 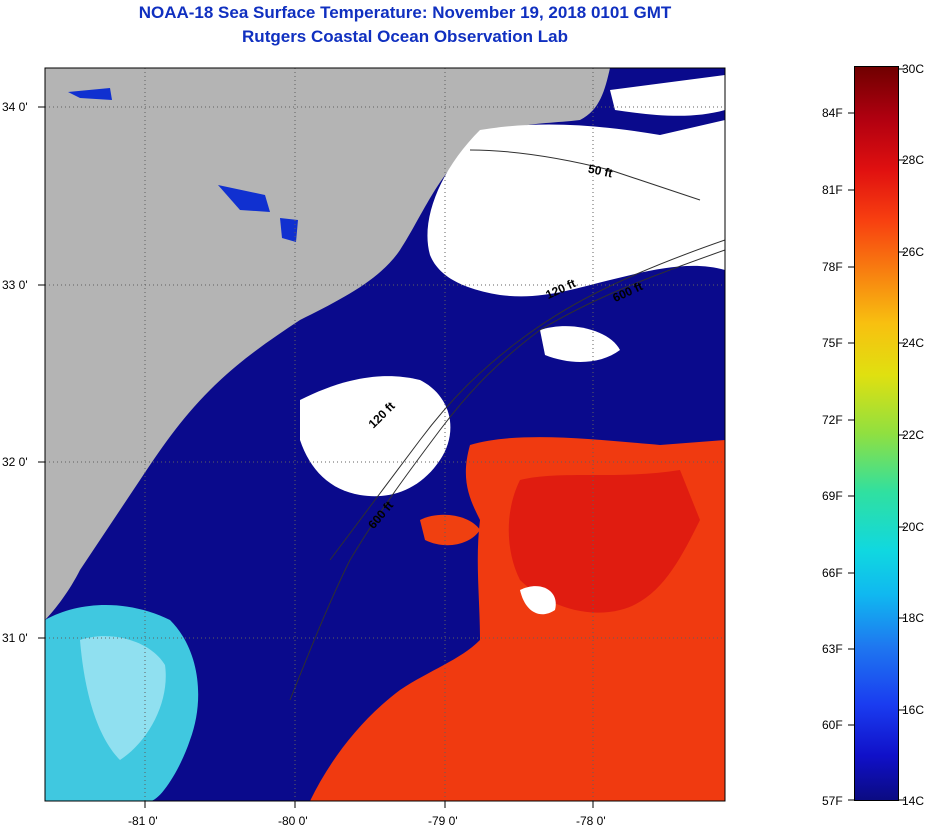 I want to click on fahrenheit-label: 57F, so click(x=832, y=801).